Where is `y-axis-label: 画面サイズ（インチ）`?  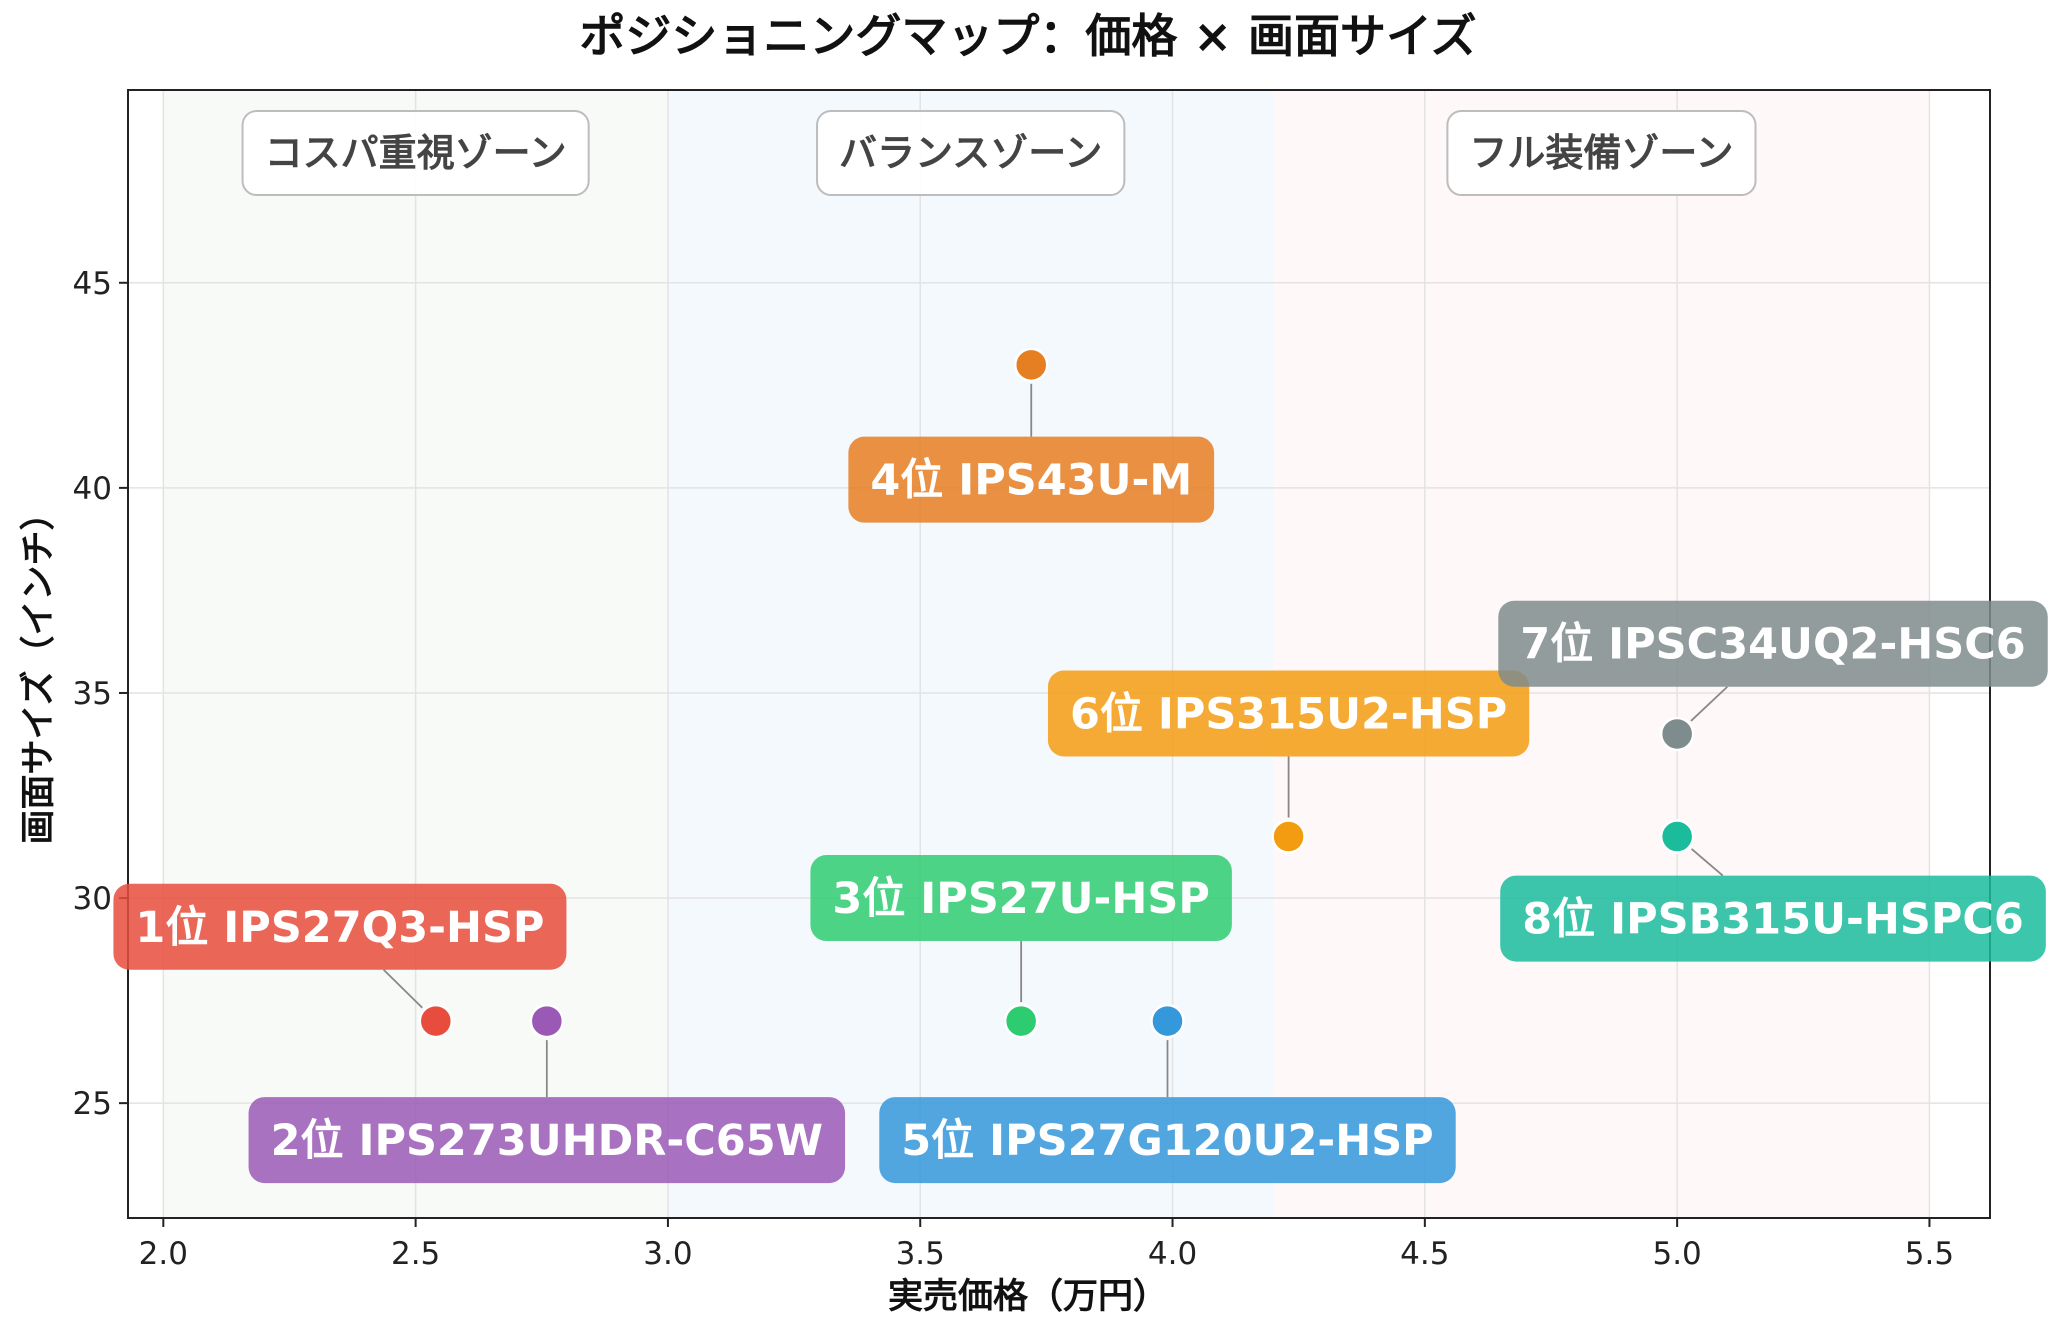
y-axis-label: 画面サイズ（インチ） is located at coordinates (38, 670).